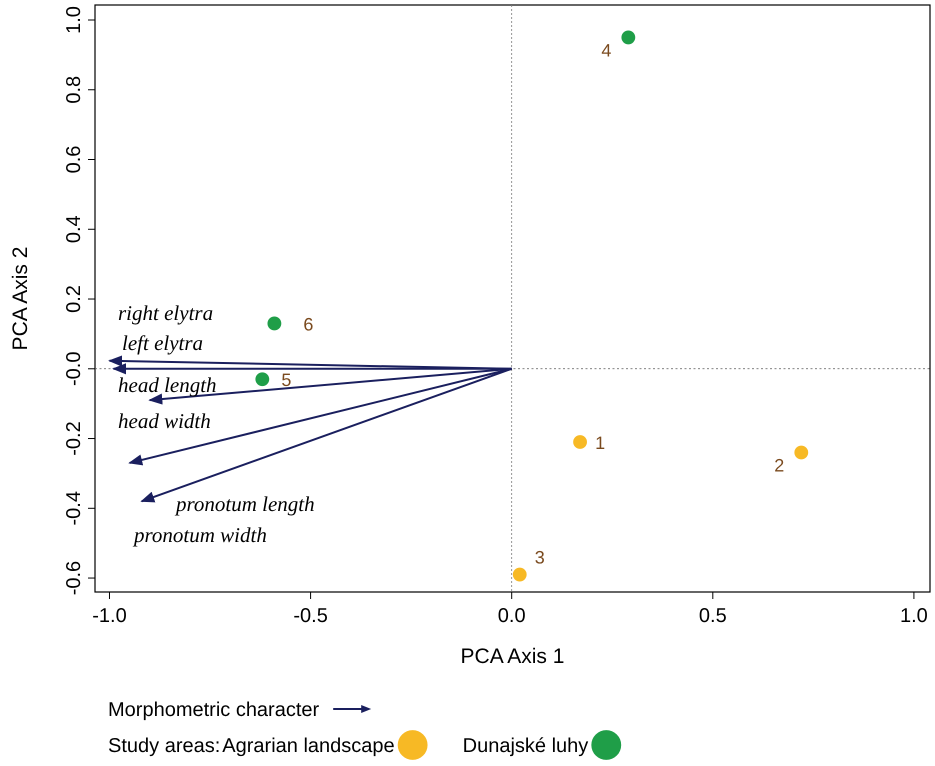  Describe the element at coordinates (308, 746) in the screenshot. I see `legend-label: Agrarian landscape` at that location.